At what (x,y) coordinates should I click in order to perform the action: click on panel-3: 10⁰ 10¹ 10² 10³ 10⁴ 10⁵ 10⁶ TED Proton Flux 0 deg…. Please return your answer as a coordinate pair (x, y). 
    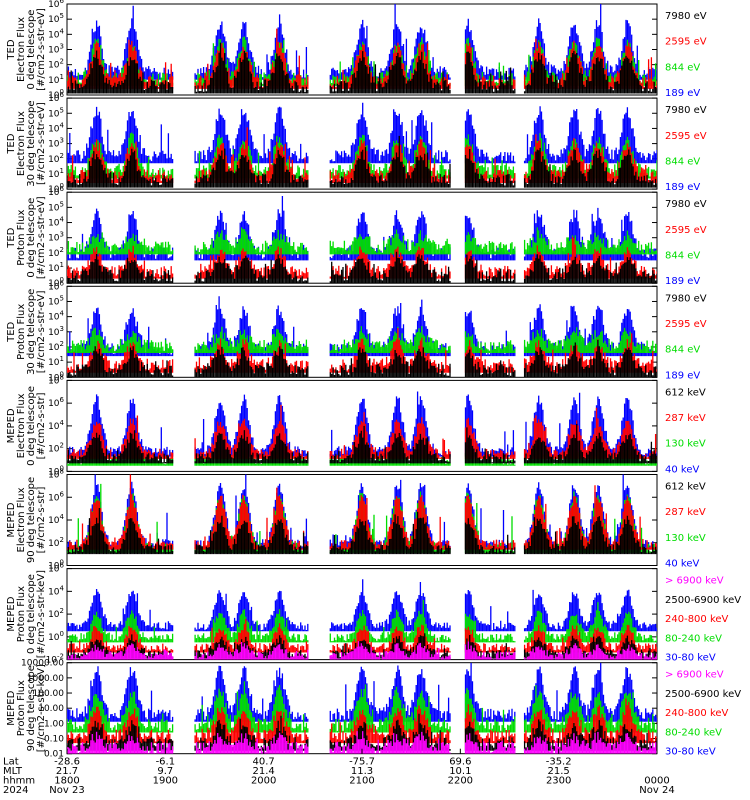
    Looking at the image, I should click on (356, 237).